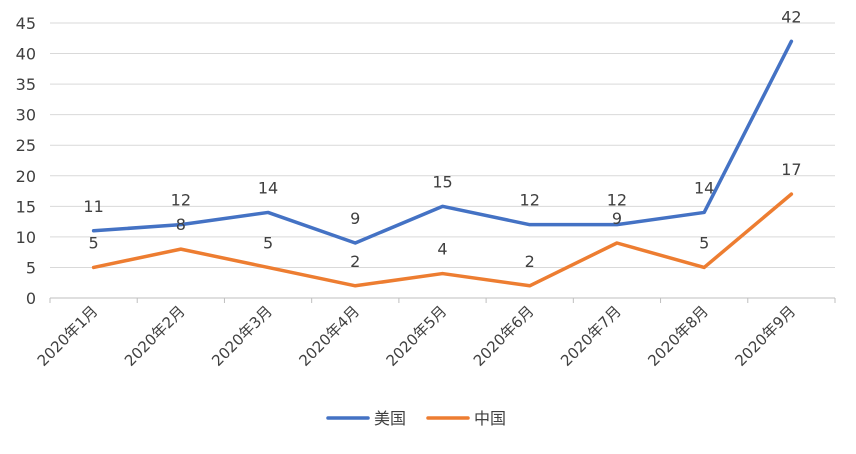 Image resolution: width=856 pixels, height=454 pixels. I want to click on x-tick-label: 2020年5月, so click(417, 336).